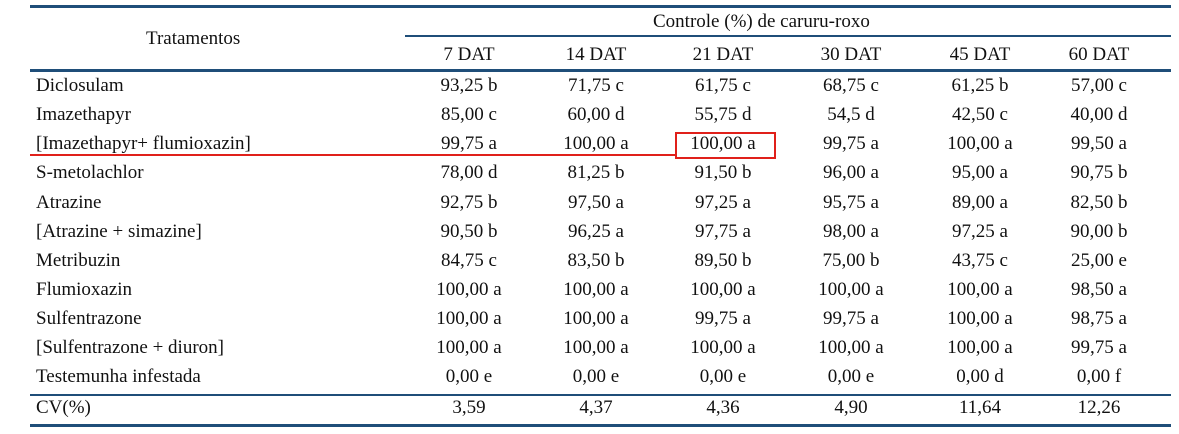 The image size is (1179, 434). Describe the element at coordinates (1099, 407) in the screenshot. I see `table-cell: 12,26` at that location.